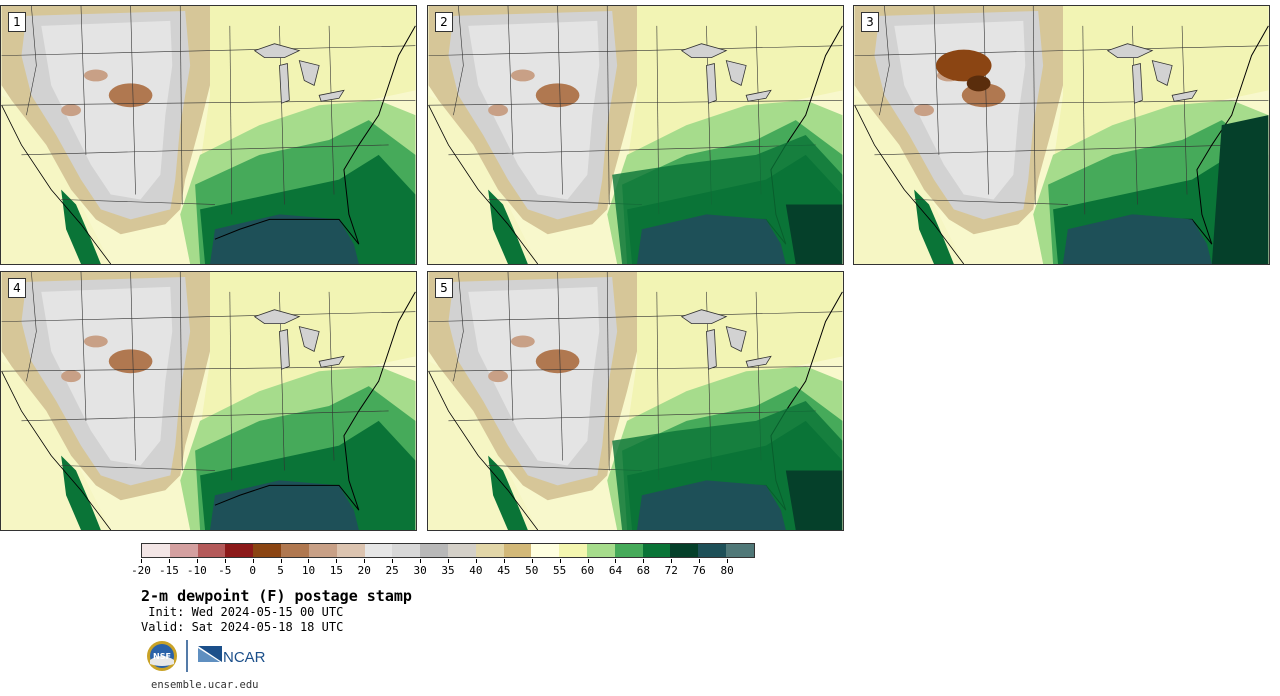  I want to click on dewpoint-colorbar, so click(448, 550).